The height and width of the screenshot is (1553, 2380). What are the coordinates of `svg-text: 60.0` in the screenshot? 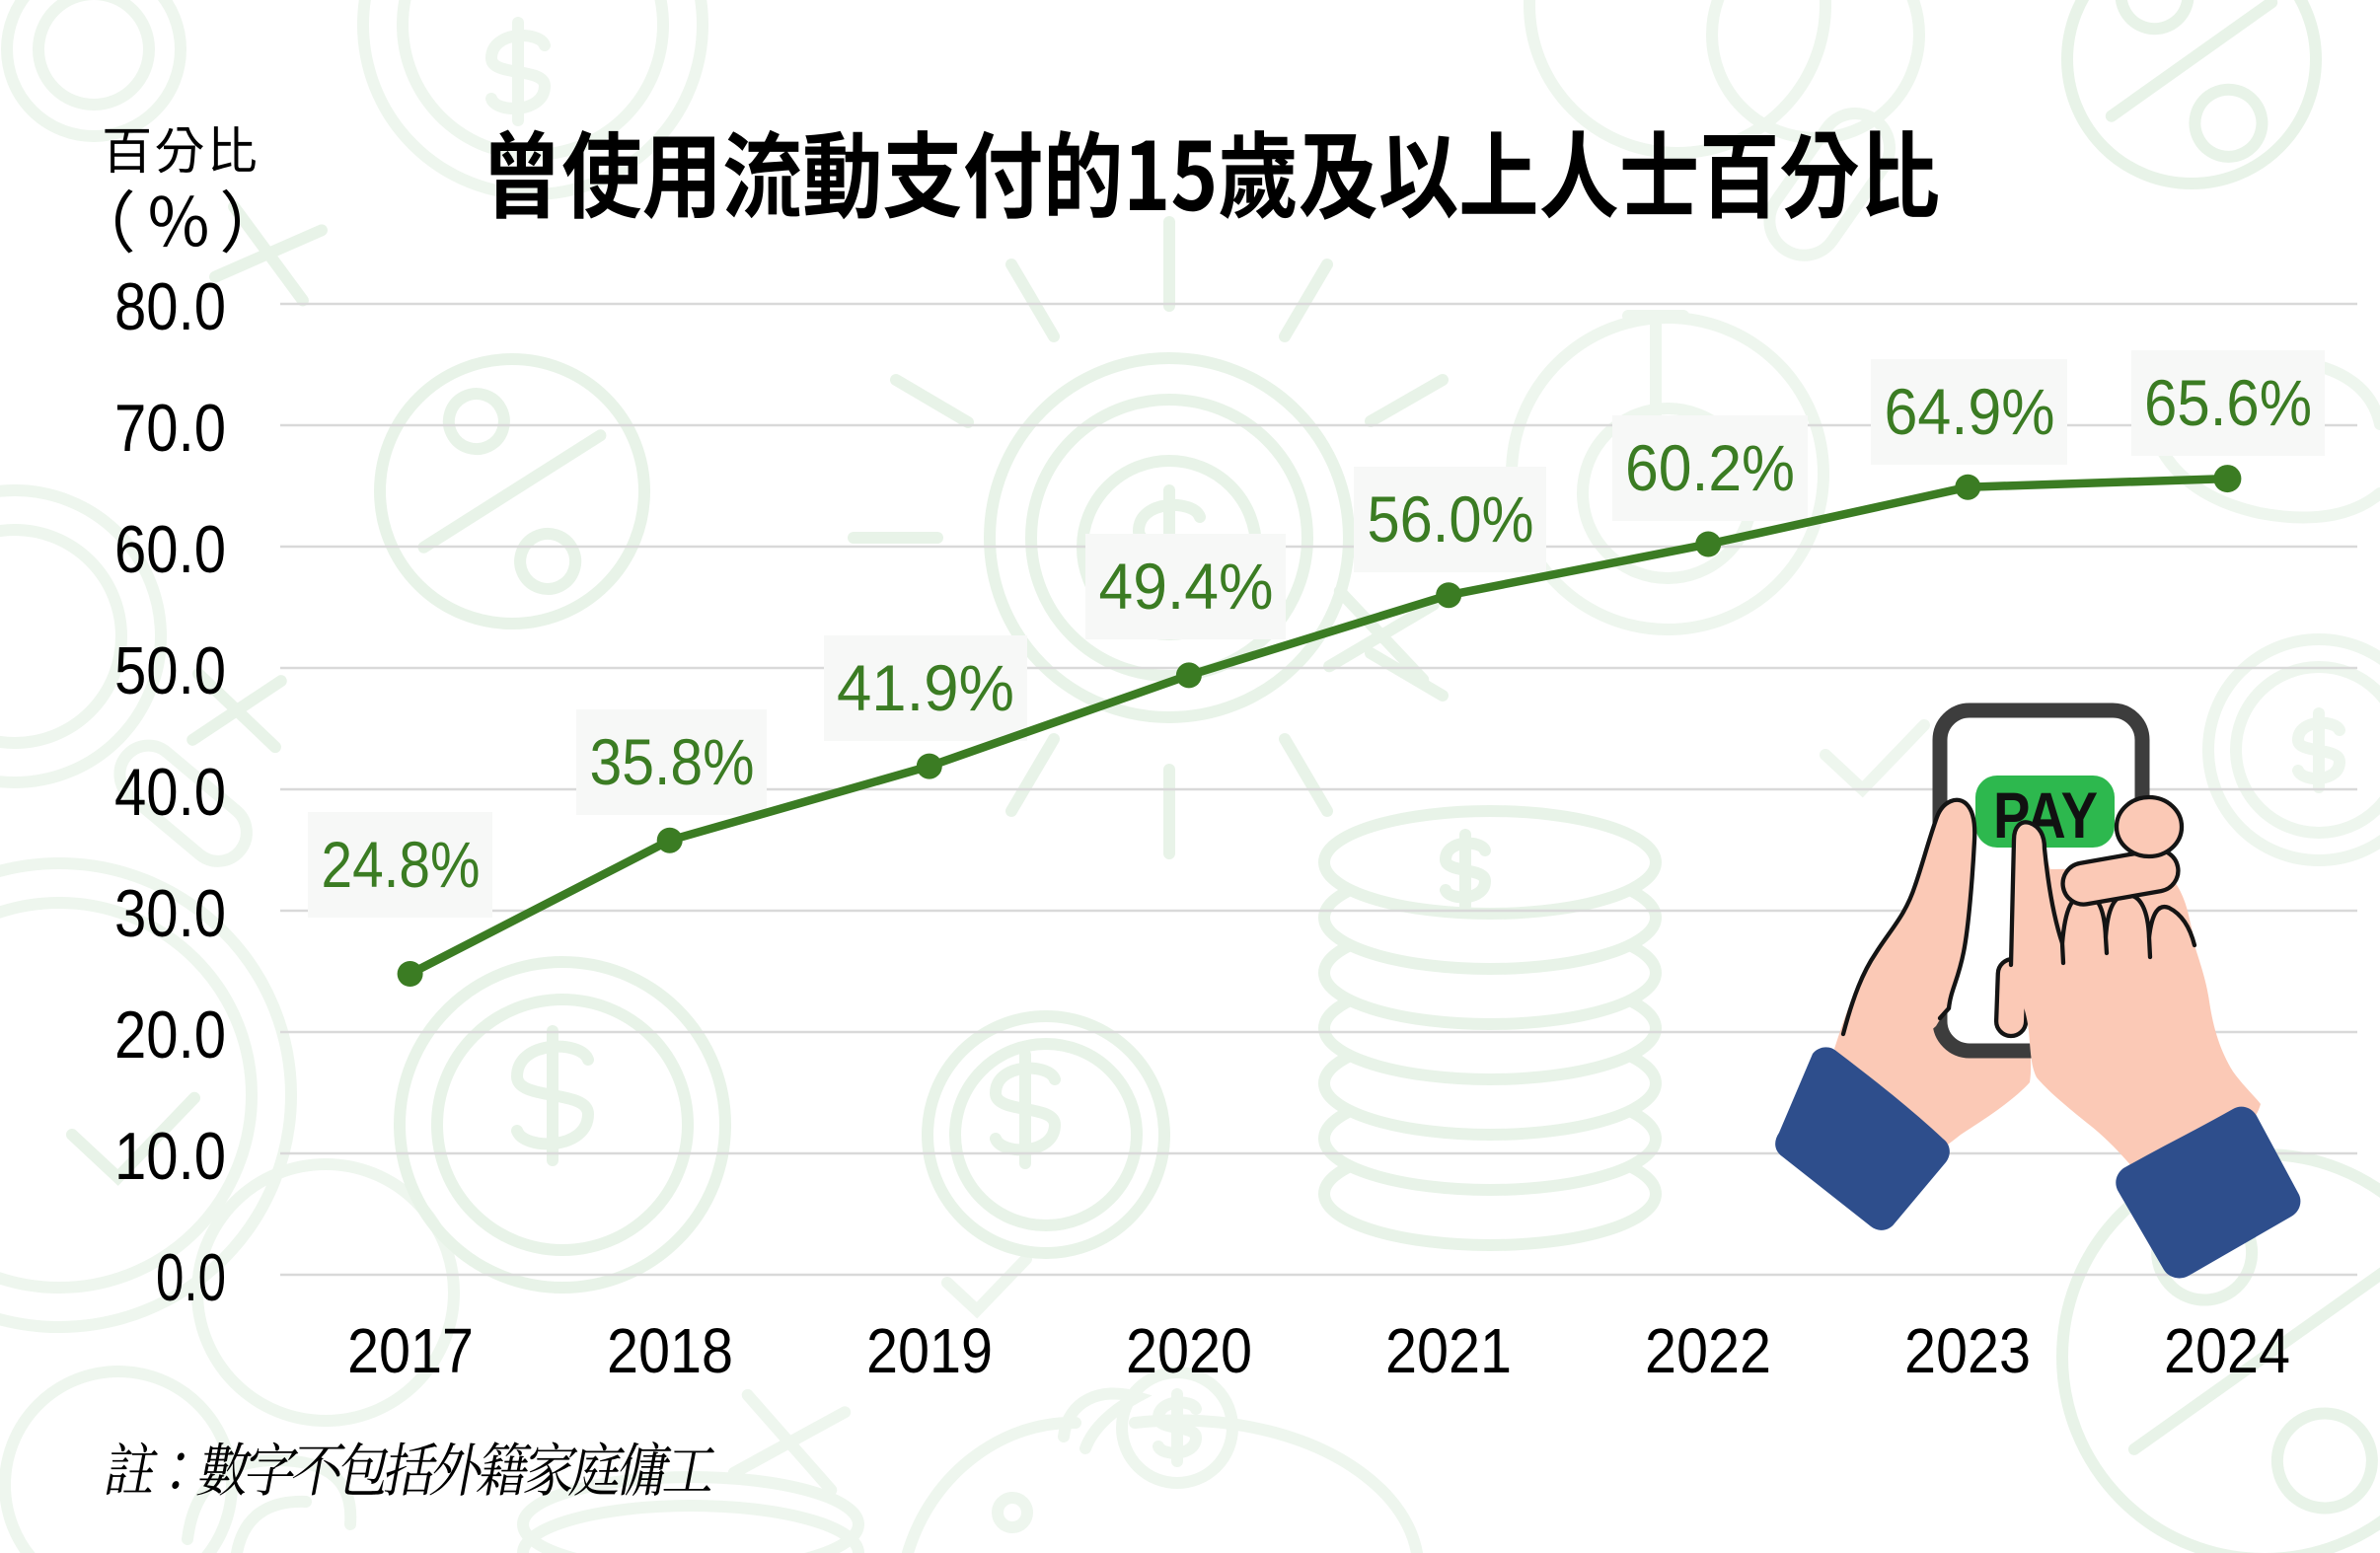 It's located at (170, 549).